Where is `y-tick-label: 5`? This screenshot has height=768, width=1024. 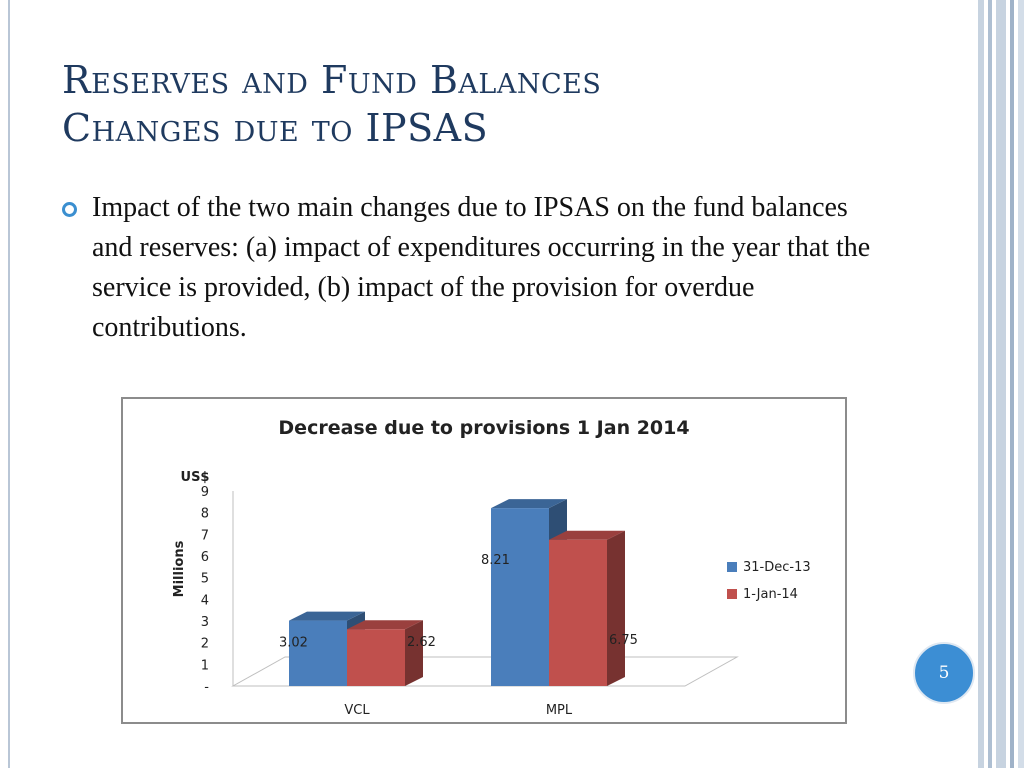 y-tick-label: 5 is located at coordinates (205, 579).